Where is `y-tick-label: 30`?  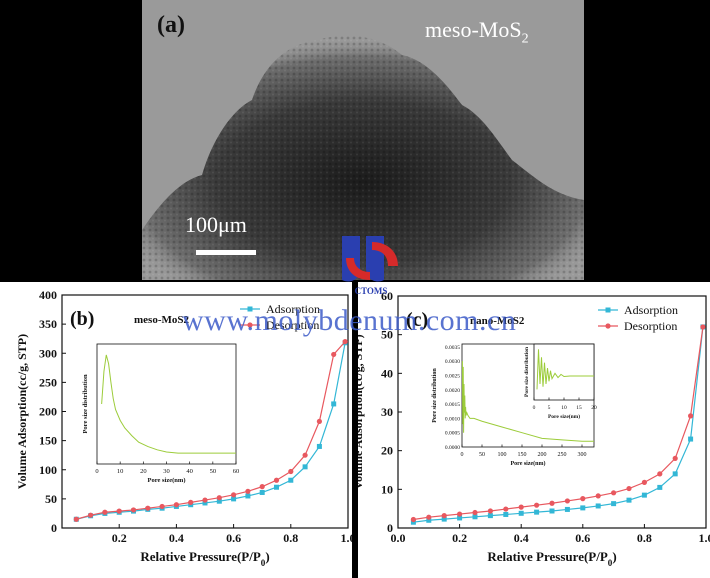 y-tick-label: 30 is located at coordinates (387, 412).